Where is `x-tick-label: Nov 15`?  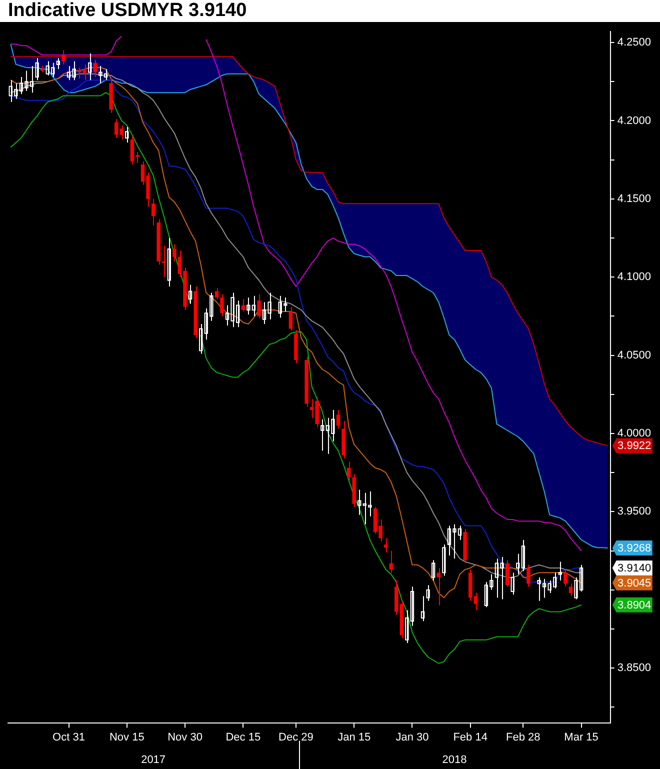 x-tick-label: Nov 15 is located at coordinates (126, 737).